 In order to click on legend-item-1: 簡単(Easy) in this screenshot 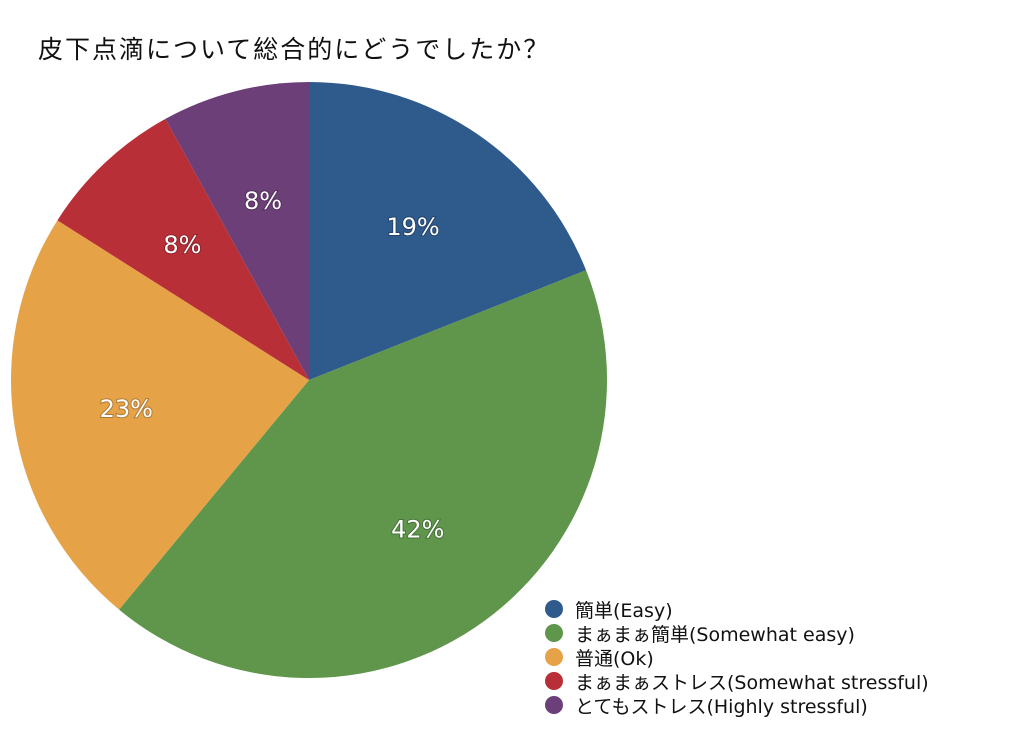, I will do `click(737, 609)`.